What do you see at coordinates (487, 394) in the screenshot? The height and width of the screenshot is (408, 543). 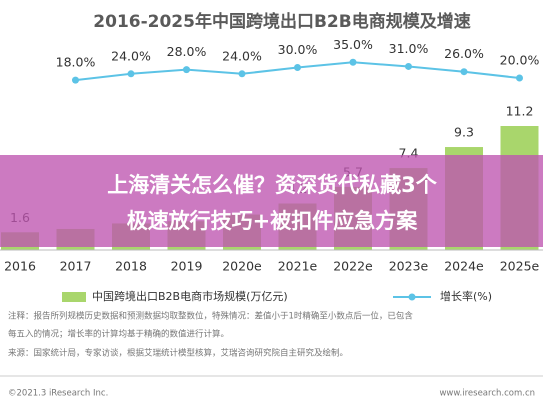 I see `website: www.iresearch.com.cn` at bounding box center [487, 394].